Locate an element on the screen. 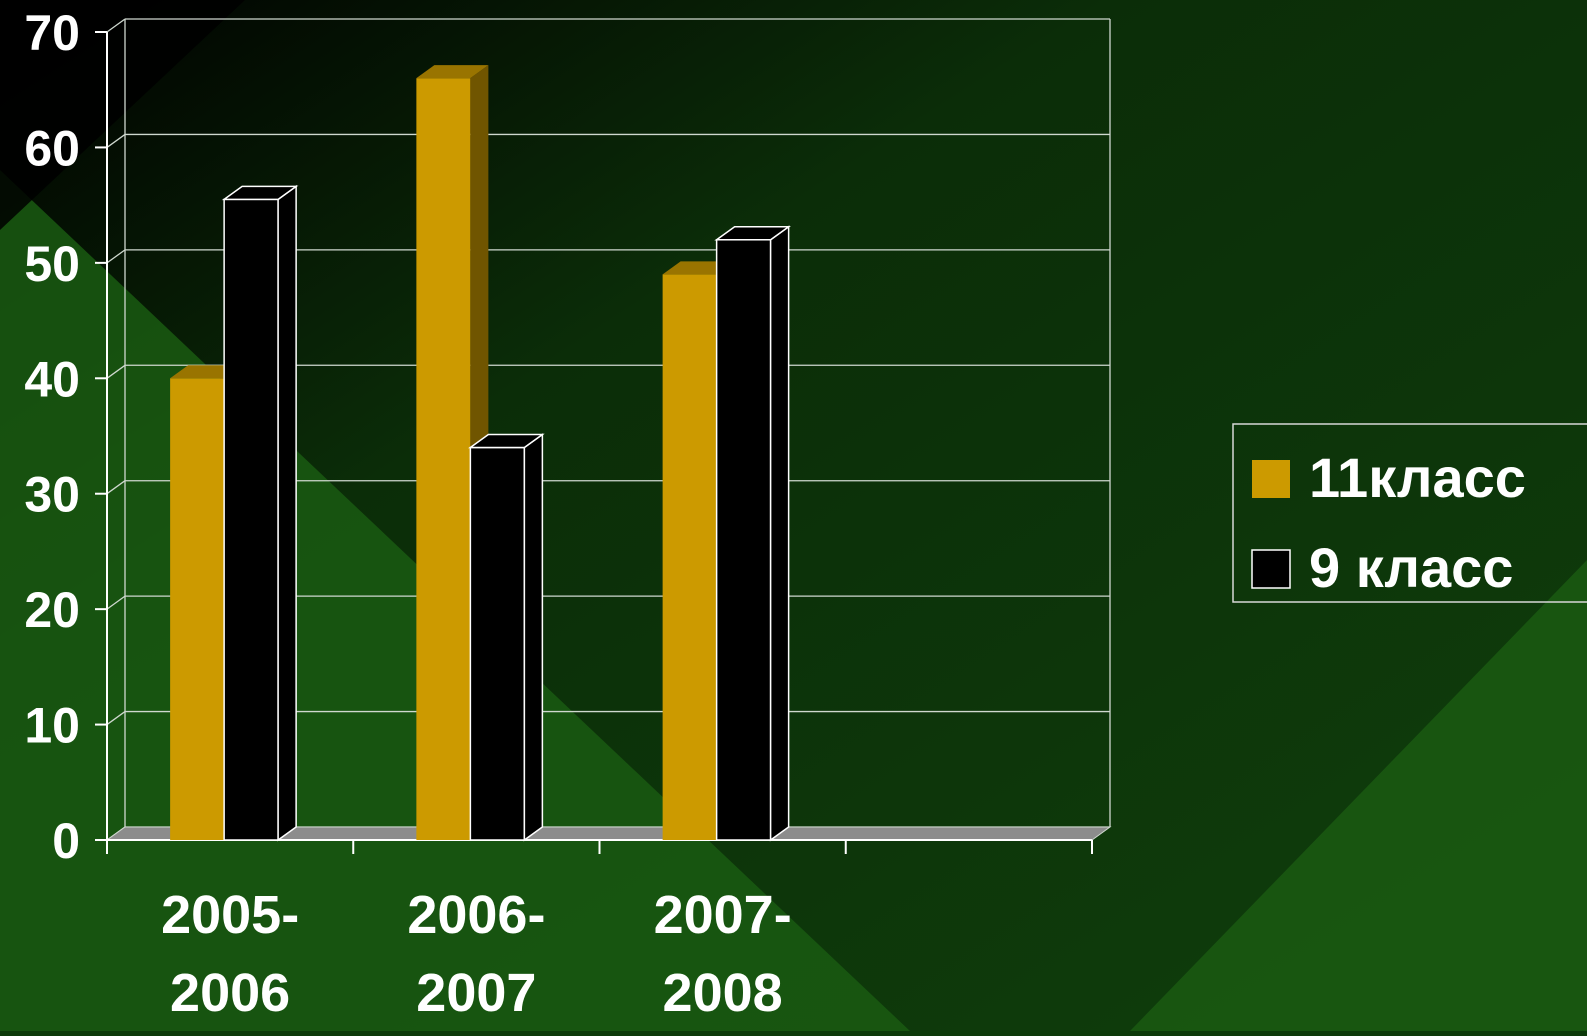 This screenshot has width=1587, height=1036. x-category-label: 2006 is located at coordinates (230, 993).